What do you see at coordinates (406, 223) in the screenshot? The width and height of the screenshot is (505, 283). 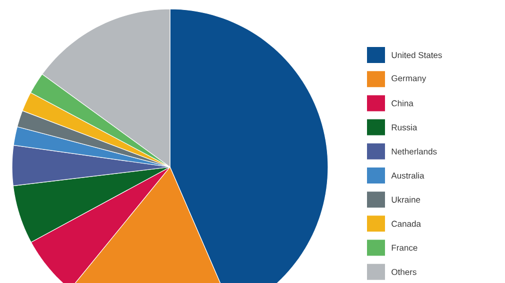 I see `legend-label: Canada` at bounding box center [406, 223].